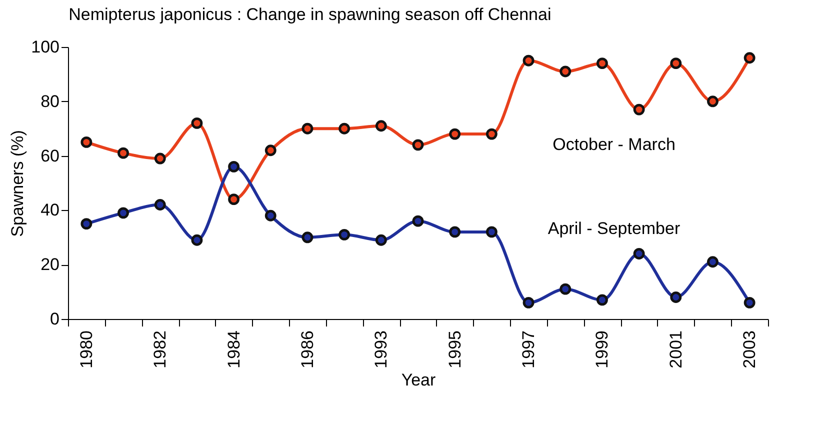  I want to click on y-axis-title: Spawners (%), so click(18, 183).